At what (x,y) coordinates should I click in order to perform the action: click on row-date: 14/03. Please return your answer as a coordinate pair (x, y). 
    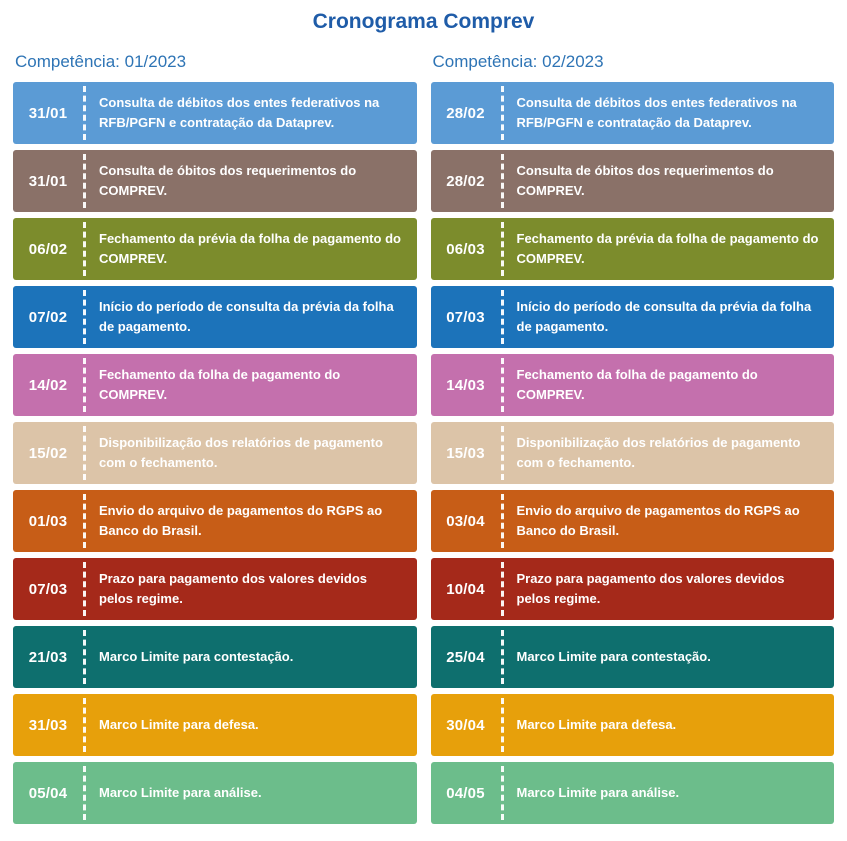
    Looking at the image, I should click on (465, 385).